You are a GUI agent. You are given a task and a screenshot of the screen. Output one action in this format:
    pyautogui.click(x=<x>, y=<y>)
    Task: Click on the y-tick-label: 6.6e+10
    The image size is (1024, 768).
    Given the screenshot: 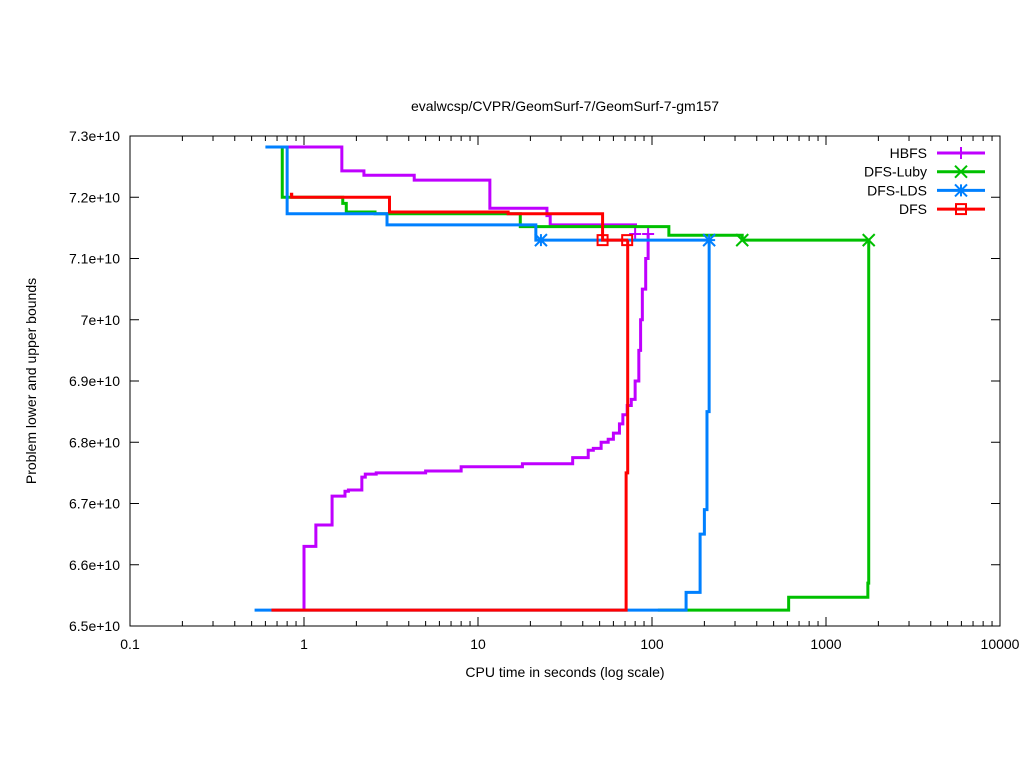 What is the action you would take?
    pyautogui.click(x=94, y=565)
    